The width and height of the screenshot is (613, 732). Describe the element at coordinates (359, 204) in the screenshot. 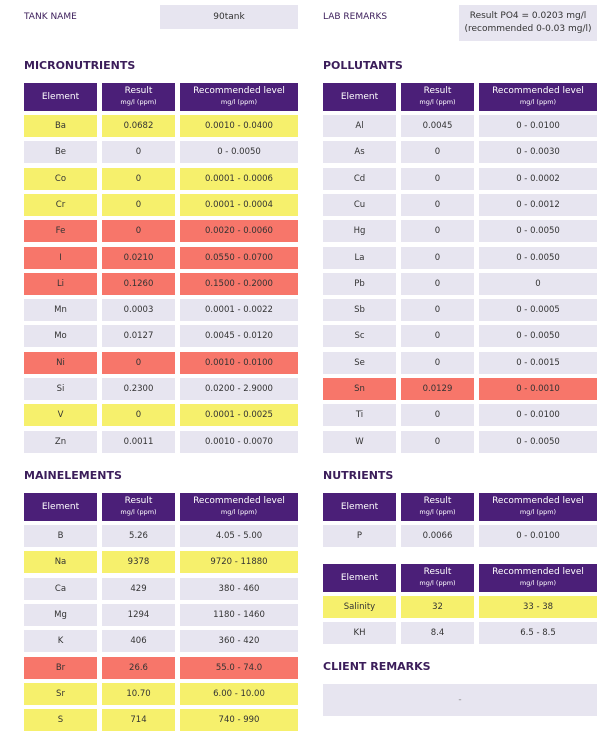

I see `table-cell: Cu` at that location.